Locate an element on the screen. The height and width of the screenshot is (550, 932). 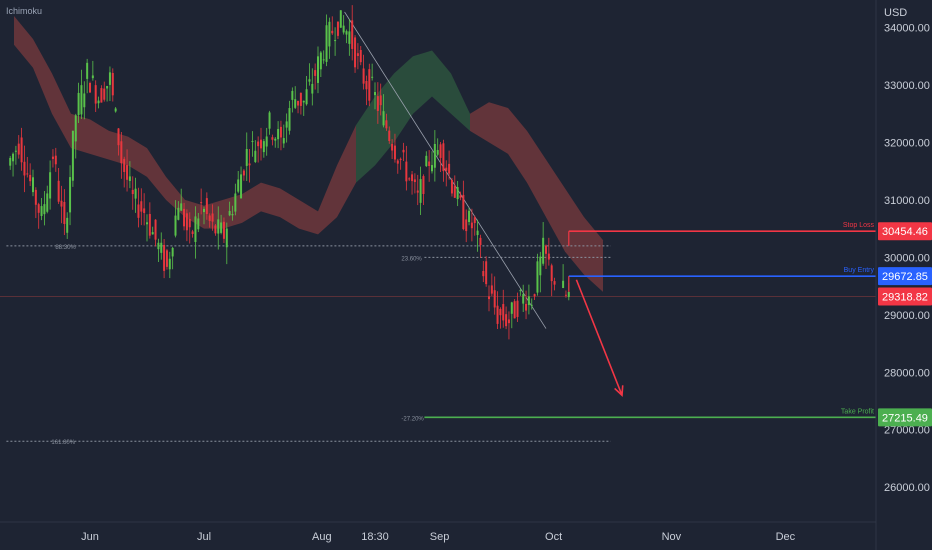
fib-level-label: 88.30% is located at coordinates (65, 248).